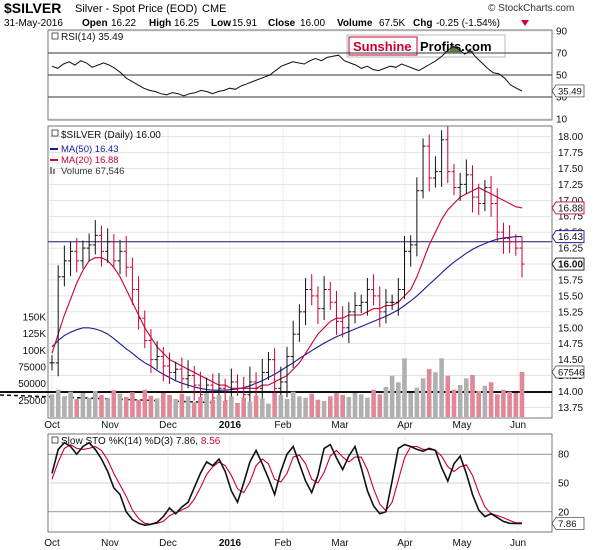 The height and width of the screenshot is (550, 600). I want to click on price-x-label: Jun, so click(518, 425).